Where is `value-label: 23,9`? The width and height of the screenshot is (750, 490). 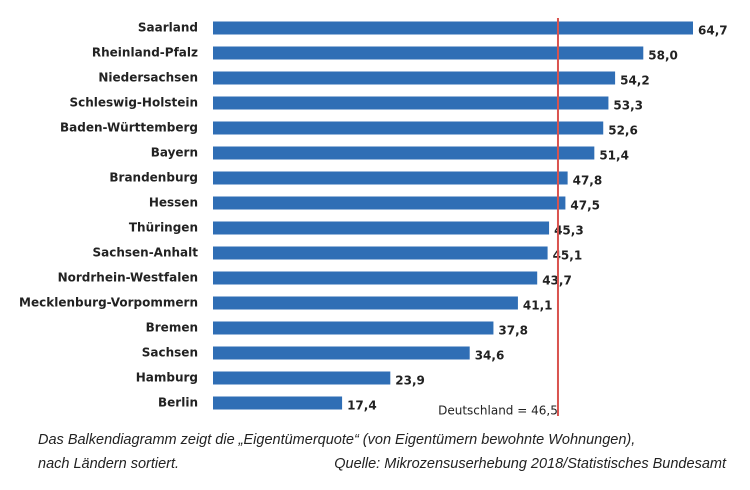
value-label: 23,9 is located at coordinates (410, 381).